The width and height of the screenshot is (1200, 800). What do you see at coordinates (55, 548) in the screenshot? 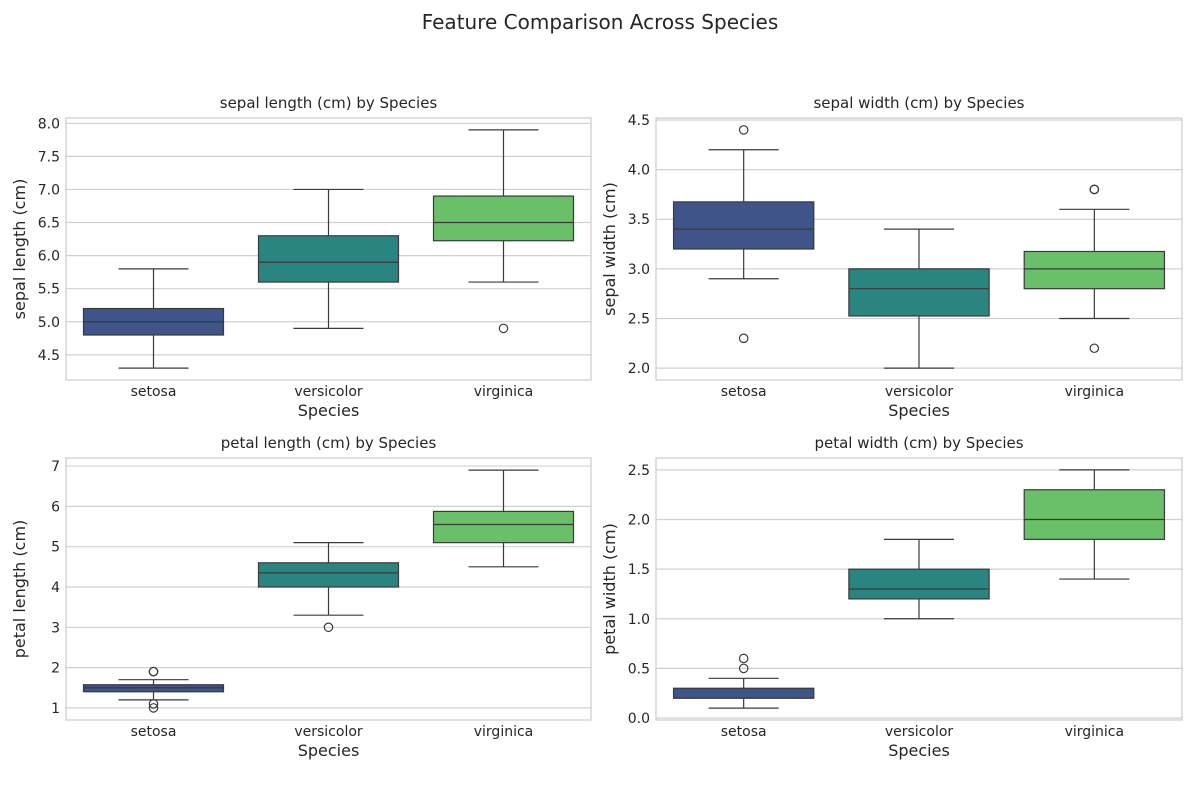
I see `y-tick-label: 5` at bounding box center [55, 548].